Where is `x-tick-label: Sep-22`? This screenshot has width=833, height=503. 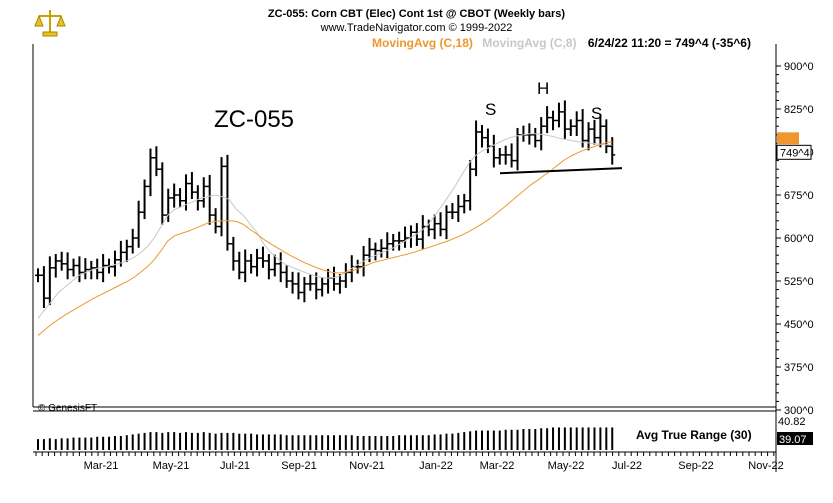
x-tick-label: Sep-22 is located at coordinates (695, 466).